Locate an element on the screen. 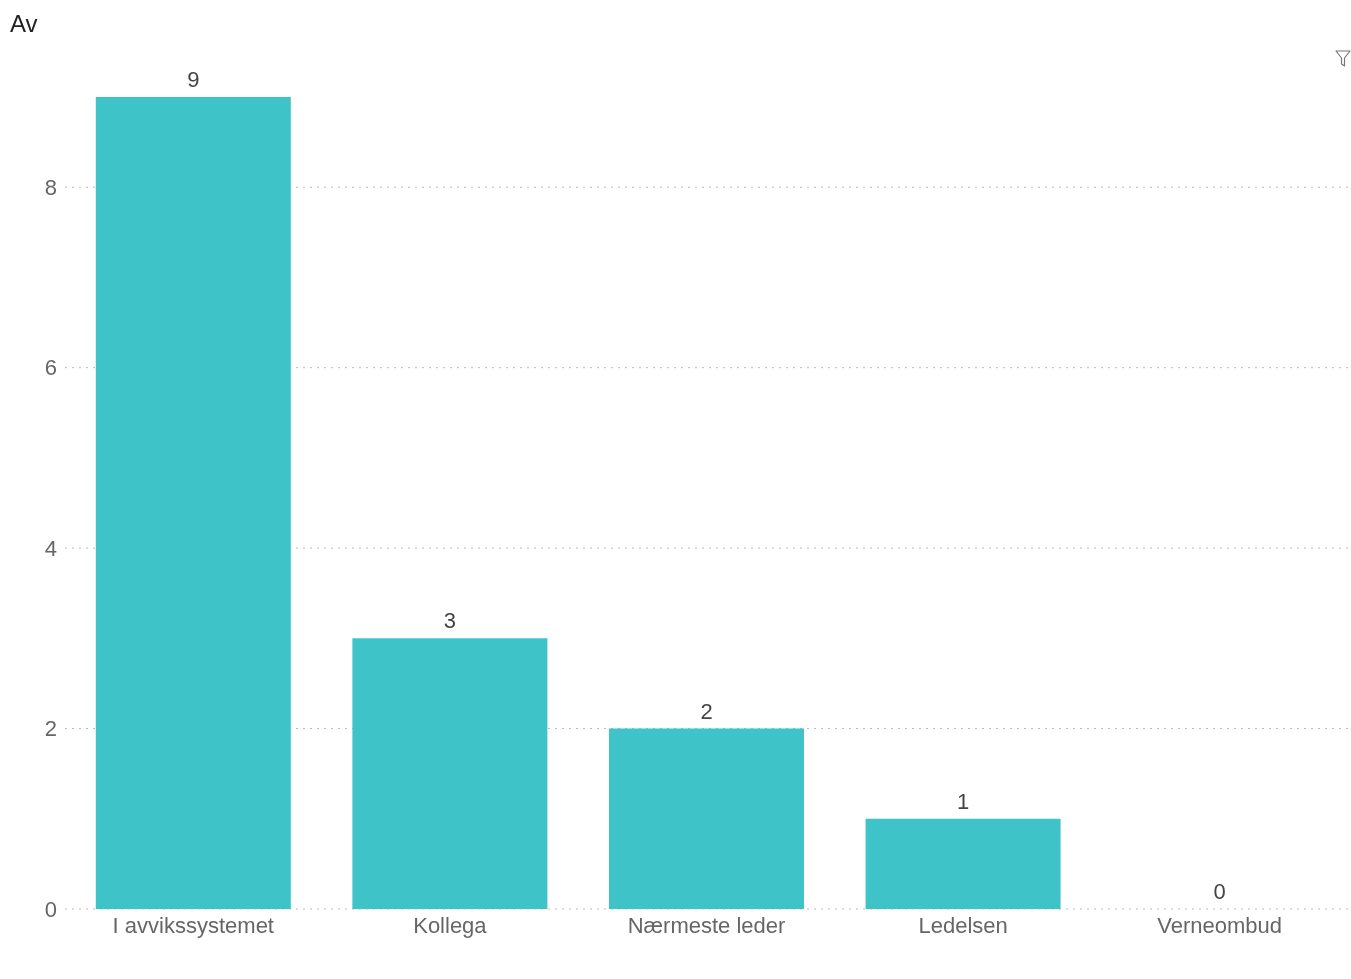 The image size is (1351, 979). x-tick-label: Ledelsen is located at coordinates (963, 925).